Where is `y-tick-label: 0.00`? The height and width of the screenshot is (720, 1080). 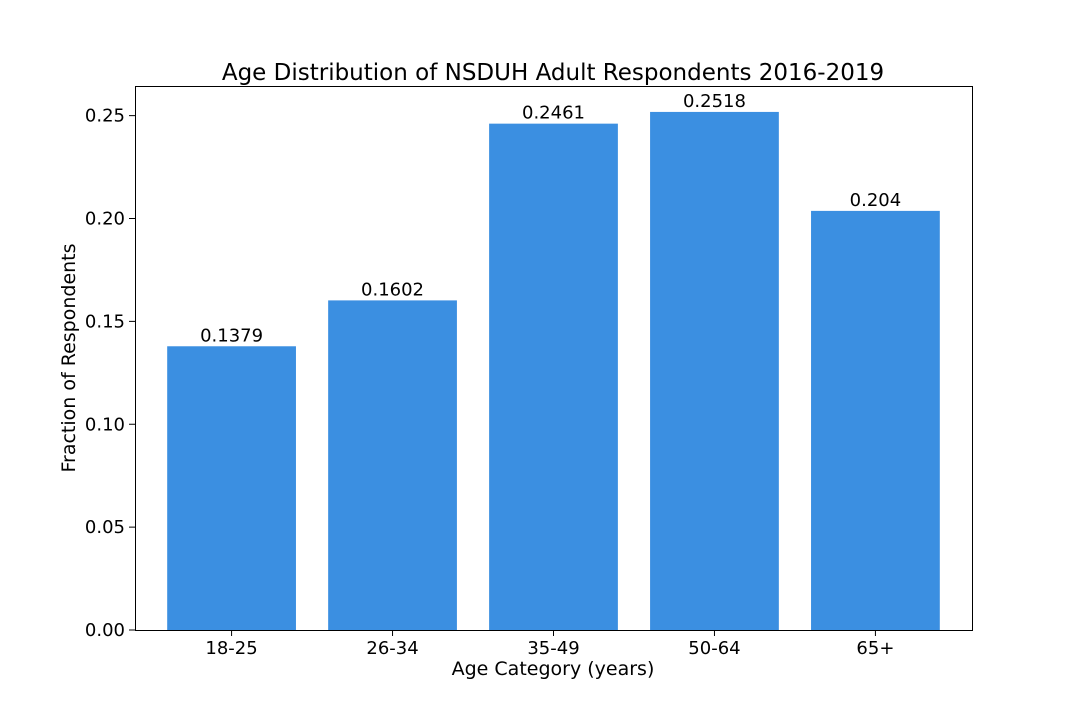
y-tick-label: 0.00 is located at coordinates (105, 630).